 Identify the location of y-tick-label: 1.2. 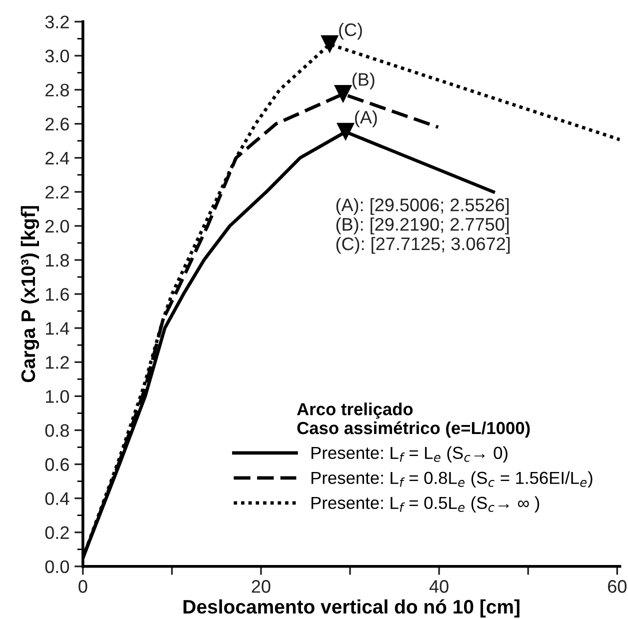
(57, 362).